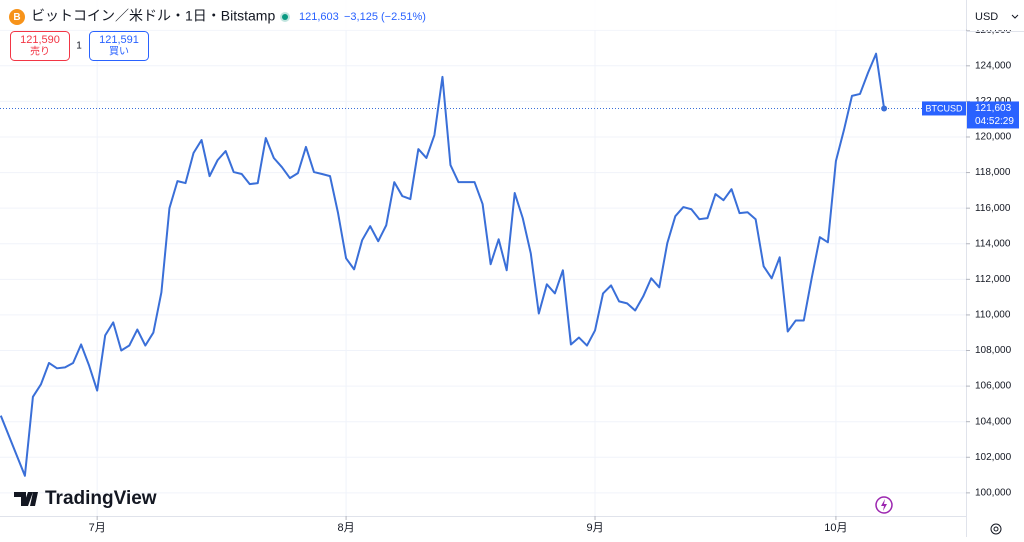 The height and width of the screenshot is (542, 1024). What do you see at coordinates (993, 315) in the screenshot?
I see `y-tick-label: 110,000` at bounding box center [993, 315].